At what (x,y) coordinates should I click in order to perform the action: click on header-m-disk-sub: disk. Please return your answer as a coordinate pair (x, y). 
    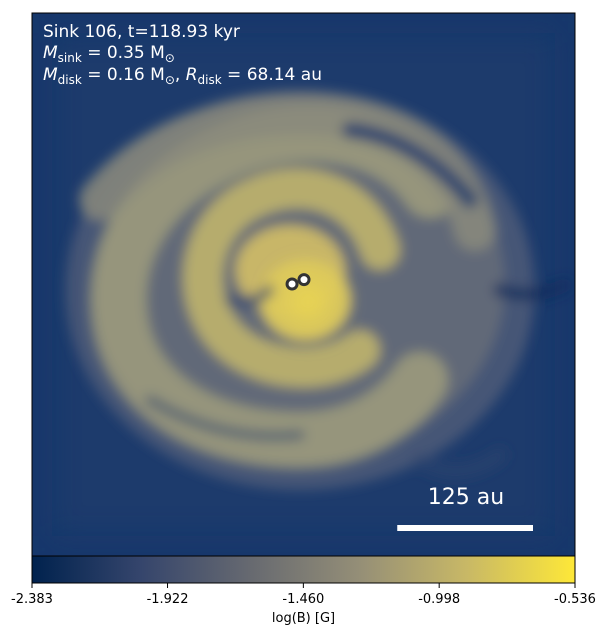
    Looking at the image, I should click on (70, 80).